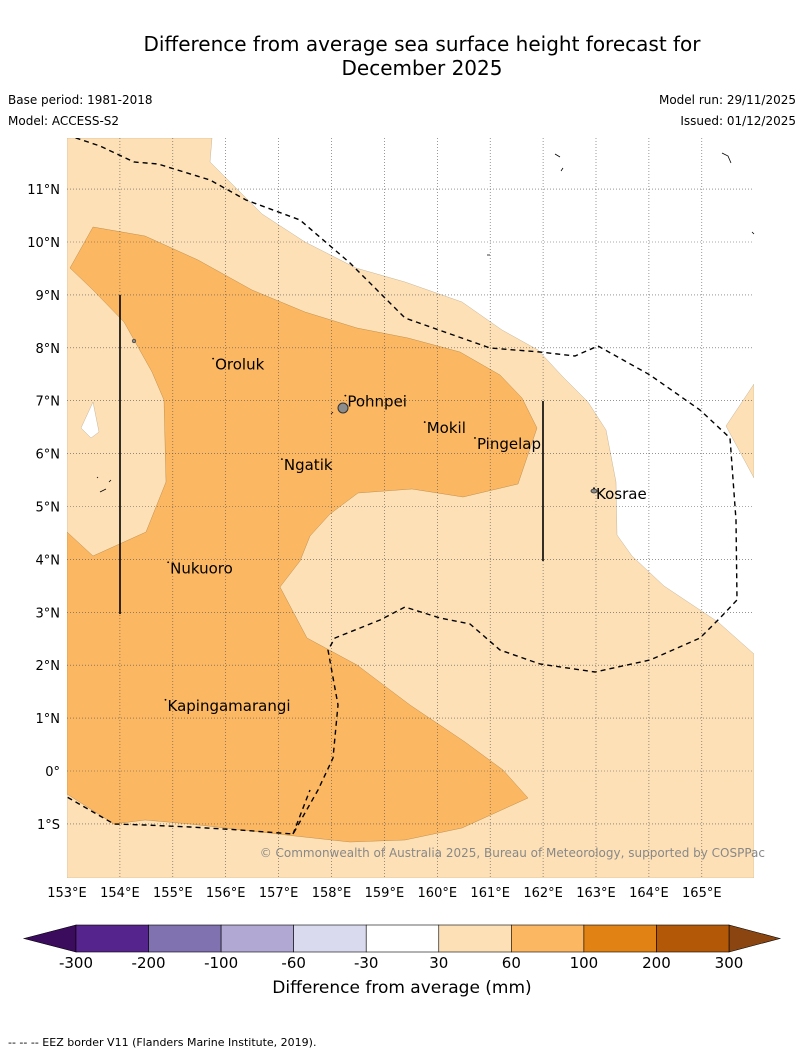 Image resolution: width=804 pixels, height=1058 pixels. What do you see at coordinates (543, 893) in the screenshot?
I see `lon-tick-label: 162°E` at bounding box center [543, 893].